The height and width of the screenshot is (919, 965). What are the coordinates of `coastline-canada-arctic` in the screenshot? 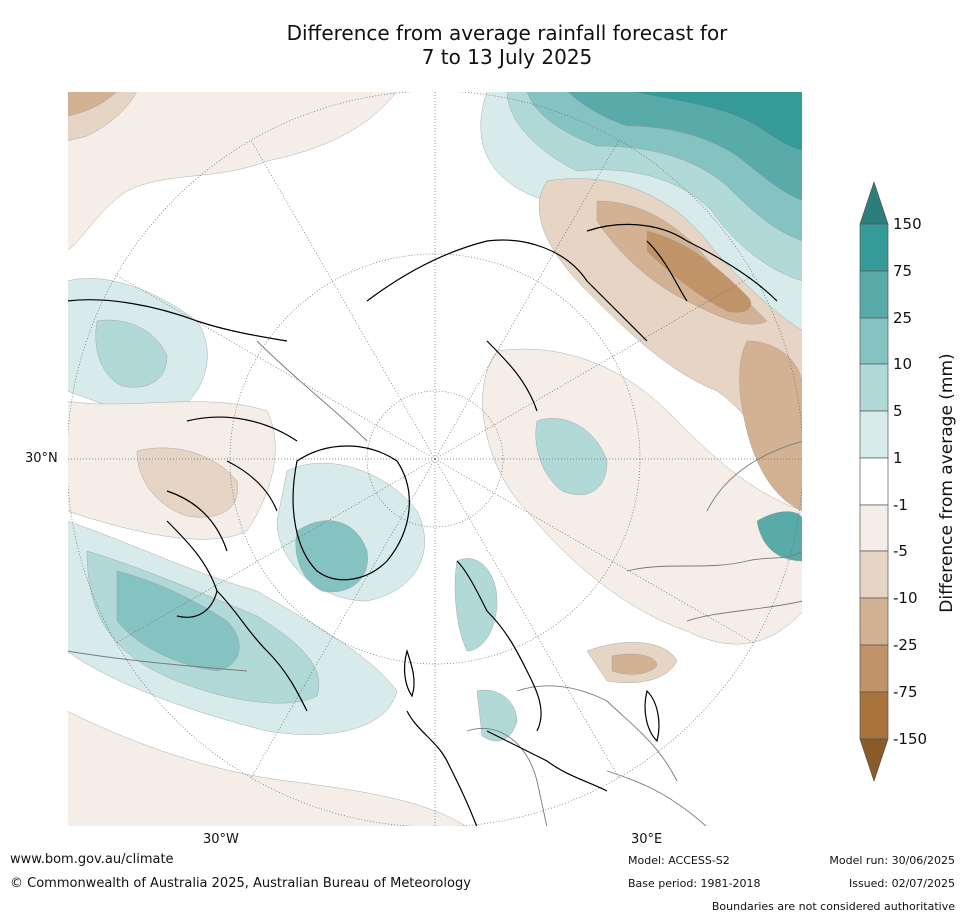 It's located at (232, 484).